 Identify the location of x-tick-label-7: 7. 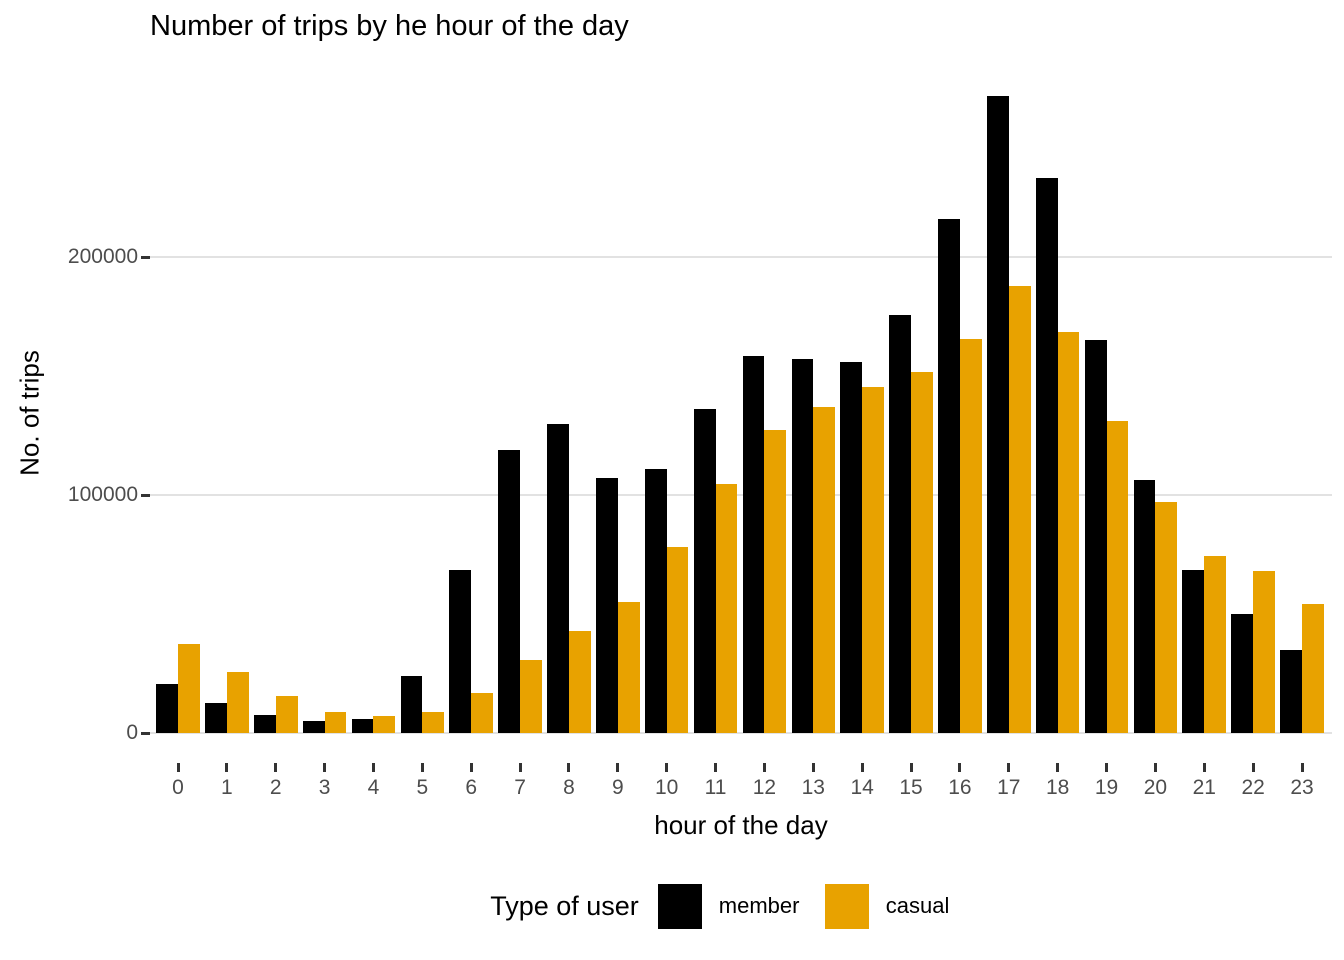
(520, 787).